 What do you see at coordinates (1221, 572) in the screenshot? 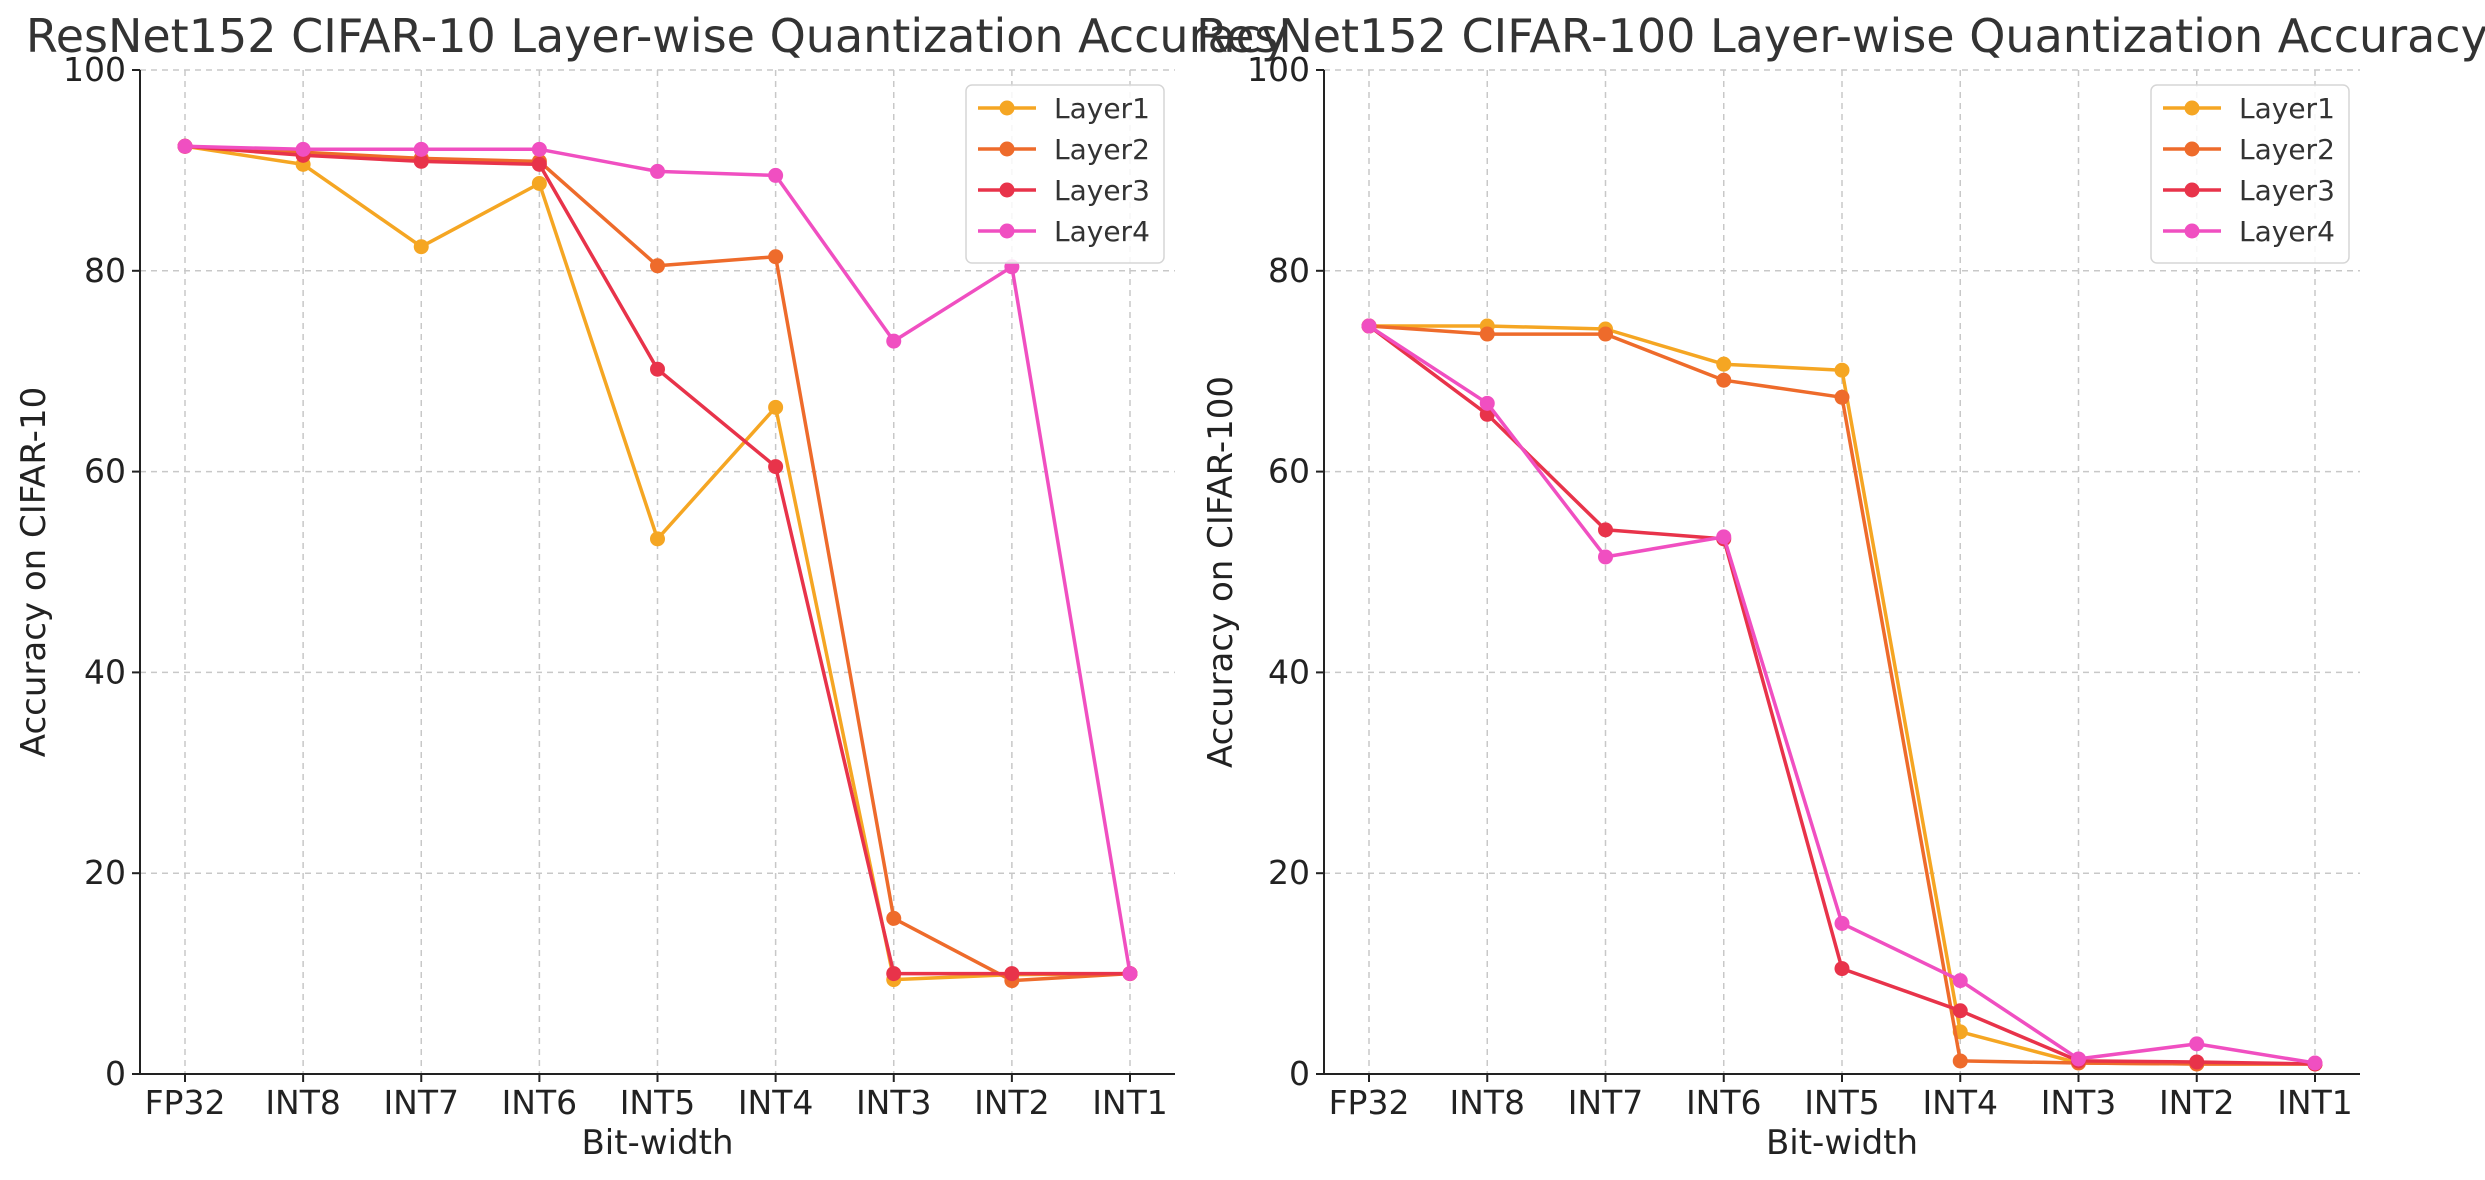
I see `y-axis-label: Accuracy on CIFAR-100` at bounding box center [1221, 572].